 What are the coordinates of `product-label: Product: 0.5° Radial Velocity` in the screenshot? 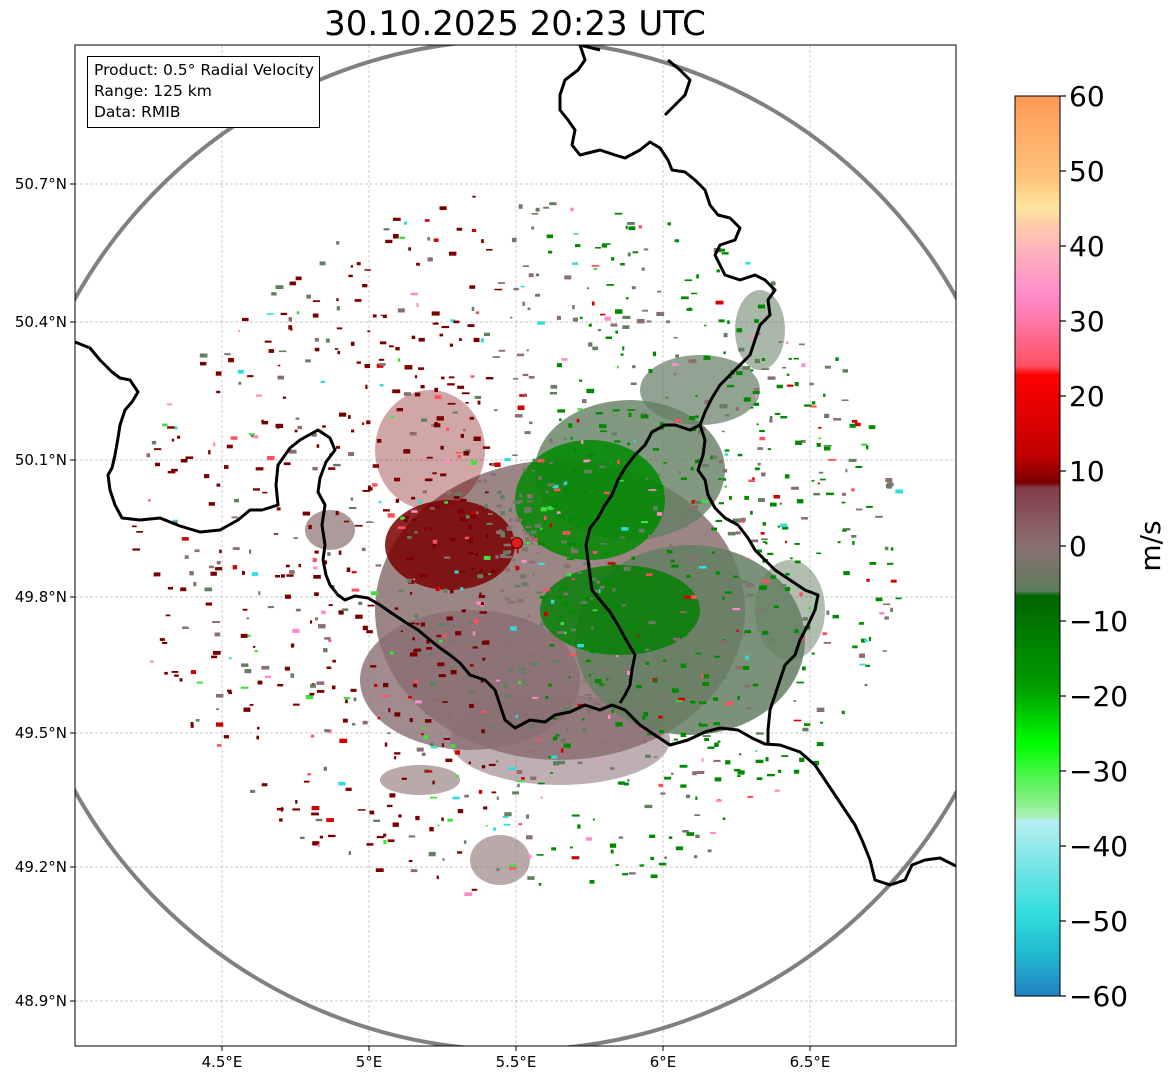 It's located at (204, 70).